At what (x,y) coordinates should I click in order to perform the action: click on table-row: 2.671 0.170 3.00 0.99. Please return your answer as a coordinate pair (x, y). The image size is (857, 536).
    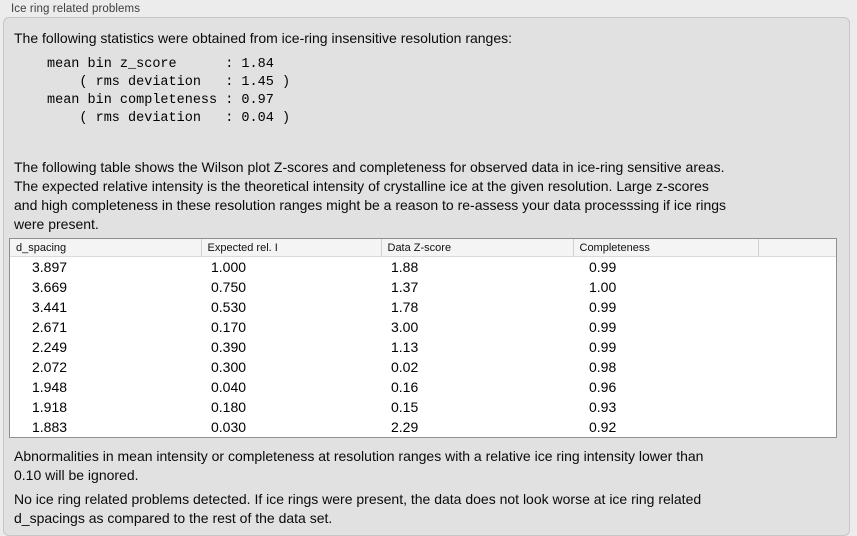
    Looking at the image, I should click on (423, 327).